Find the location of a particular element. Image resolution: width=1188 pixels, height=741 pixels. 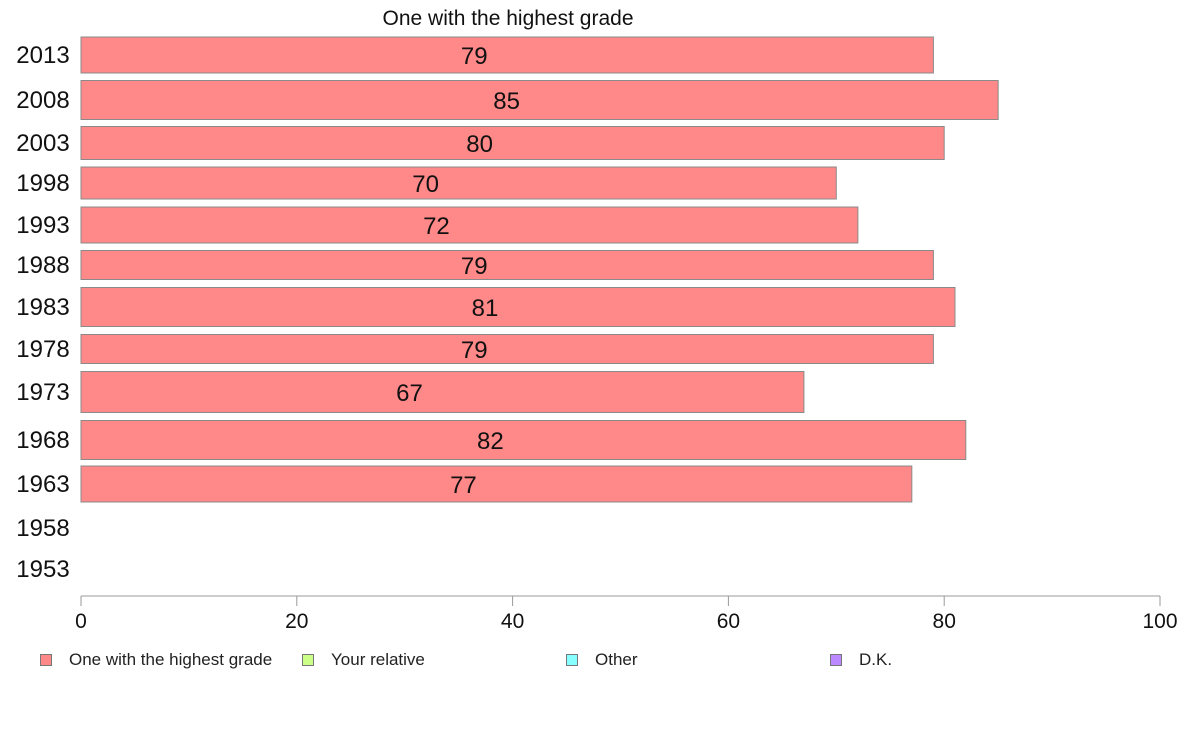

bar-value-label: 70 is located at coordinates (425, 184).